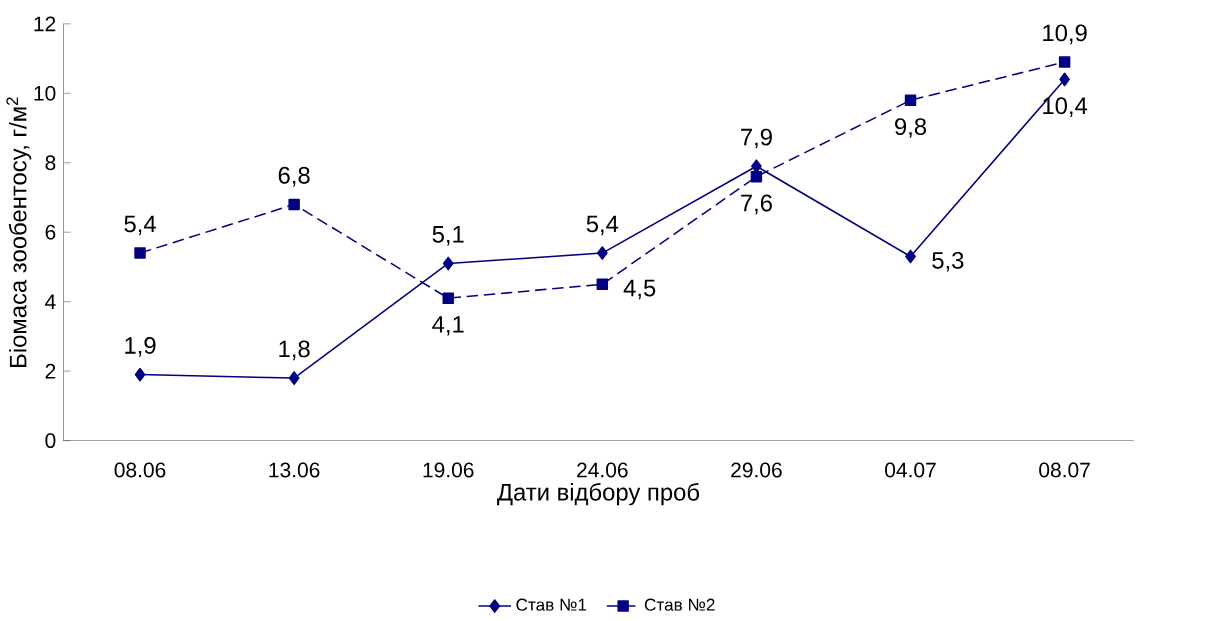 Image resolution: width=1211 pixels, height=621 pixels. What do you see at coordinates (598, 494) in the screenshot?
I see `x-axis-title: Дати відбору проб` at bounding box center [598, 494].